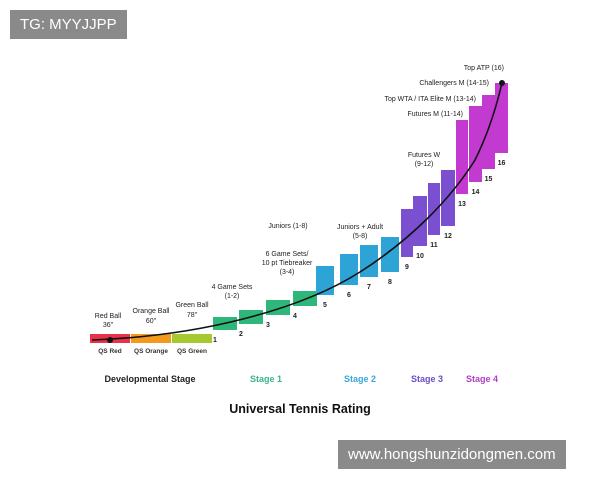 This screenshot has height=485, width=600. I want to click on level-number-7: 7, so click(369, 287).